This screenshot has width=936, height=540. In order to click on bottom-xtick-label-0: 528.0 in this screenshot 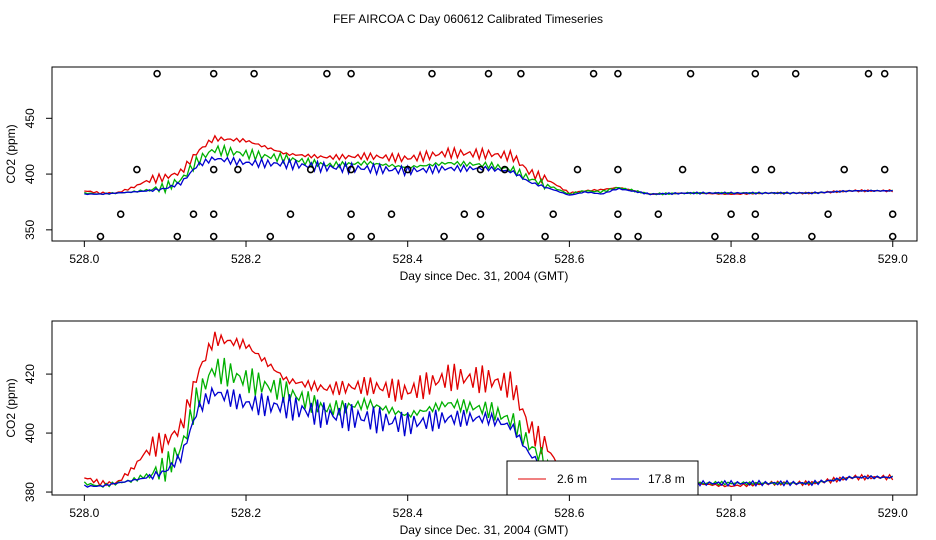, I will do `click(84, 513)`.